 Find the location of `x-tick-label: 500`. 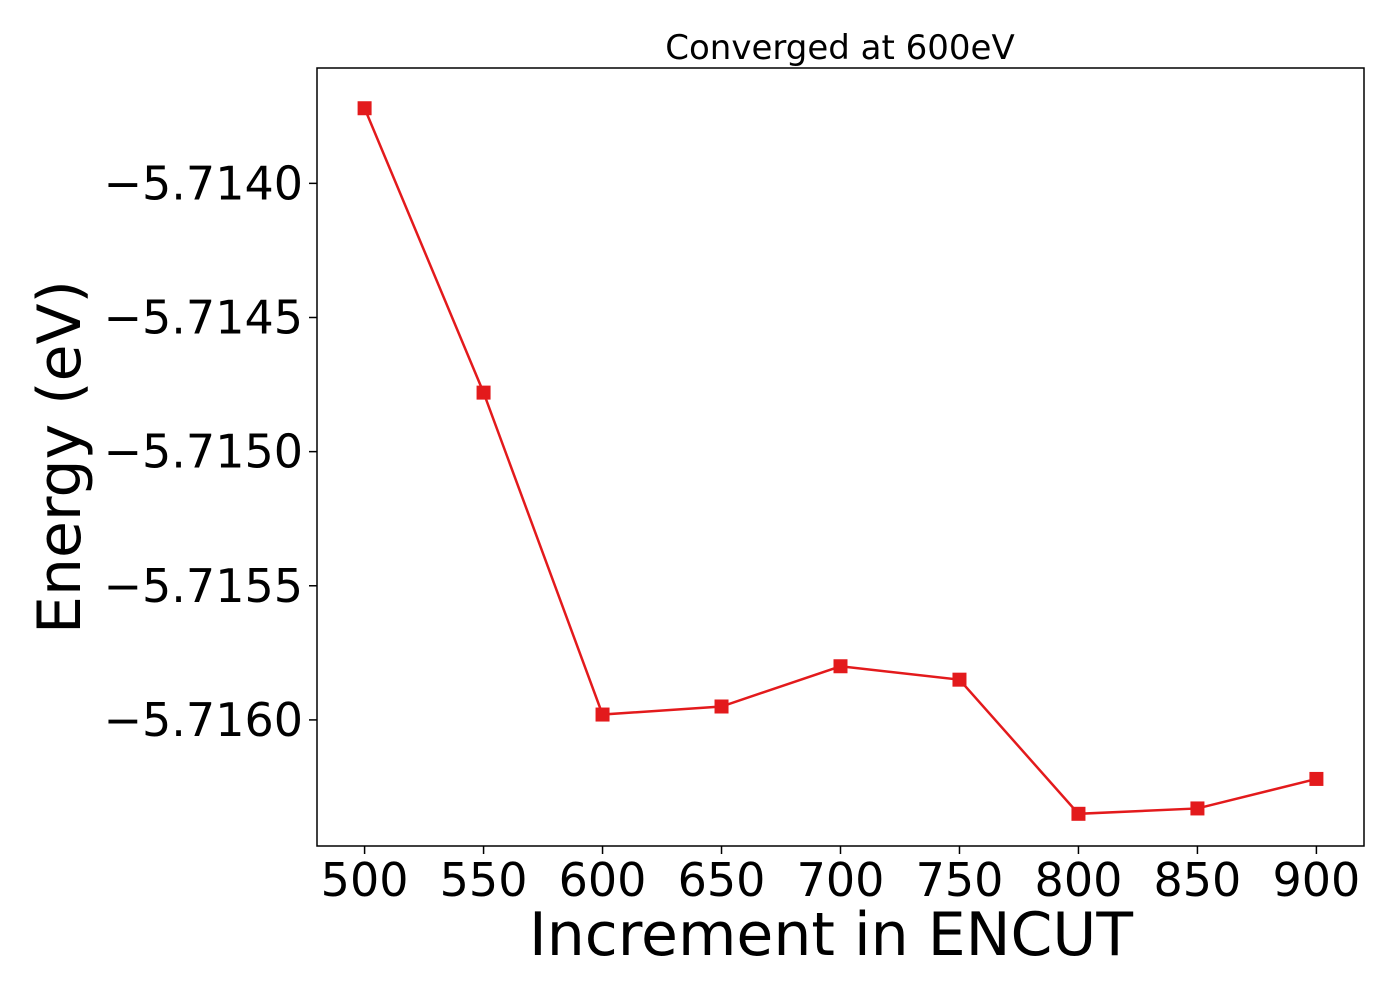

x-tick-label: 500 is located at coordinates (365, 880).